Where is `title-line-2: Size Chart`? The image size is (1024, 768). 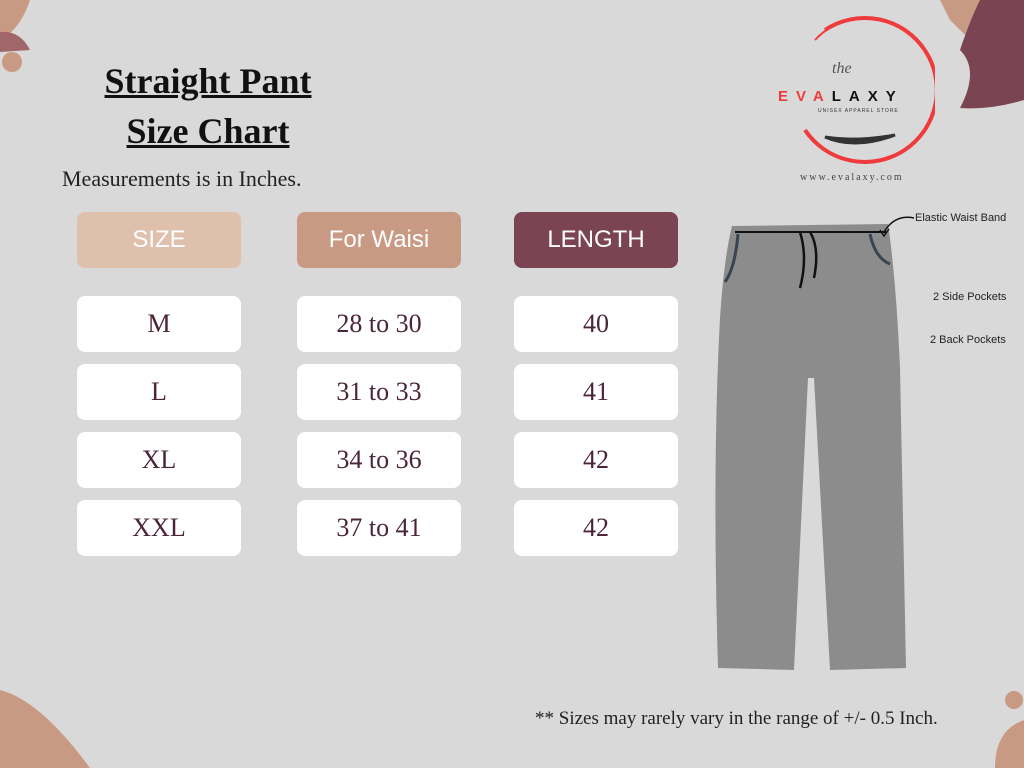 title-line-2: Size Chart is located at coordinates (208, 131).